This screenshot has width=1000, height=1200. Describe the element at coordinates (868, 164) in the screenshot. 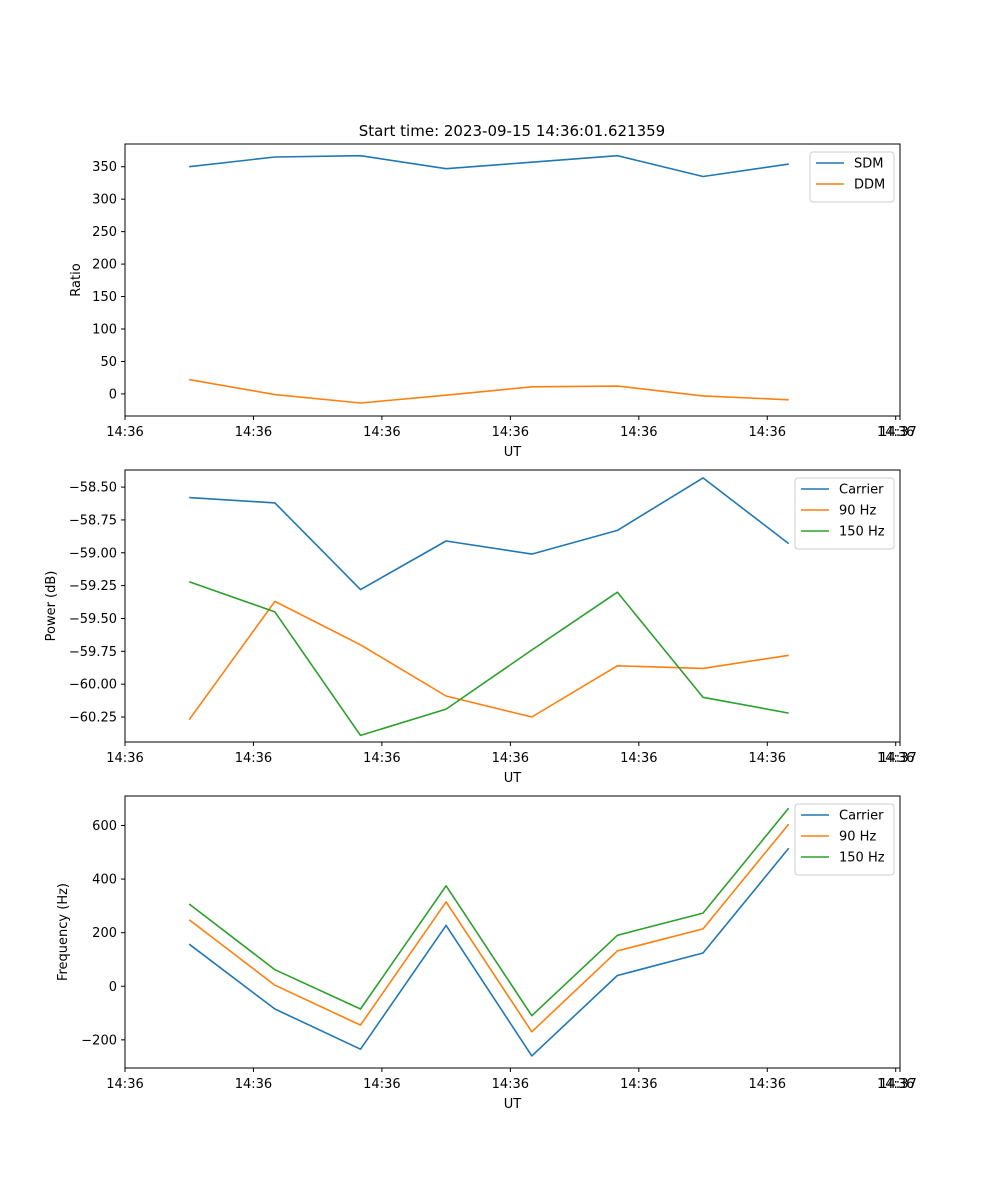

I see `legend-label: SDM` at that location.